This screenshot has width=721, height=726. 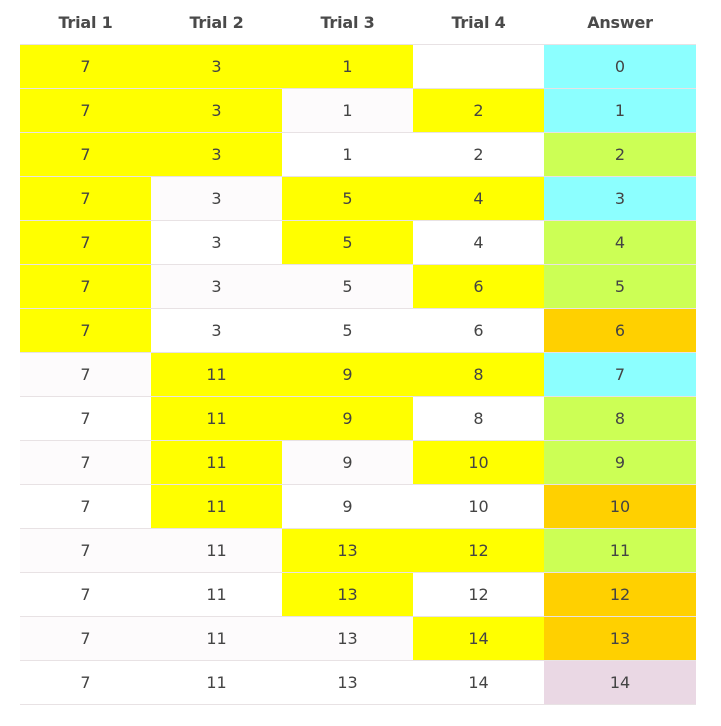 What do you see at coordinates (620, 462) in the screenshot?
I see `cell-answer: 9` at bounding box center [620, 462].